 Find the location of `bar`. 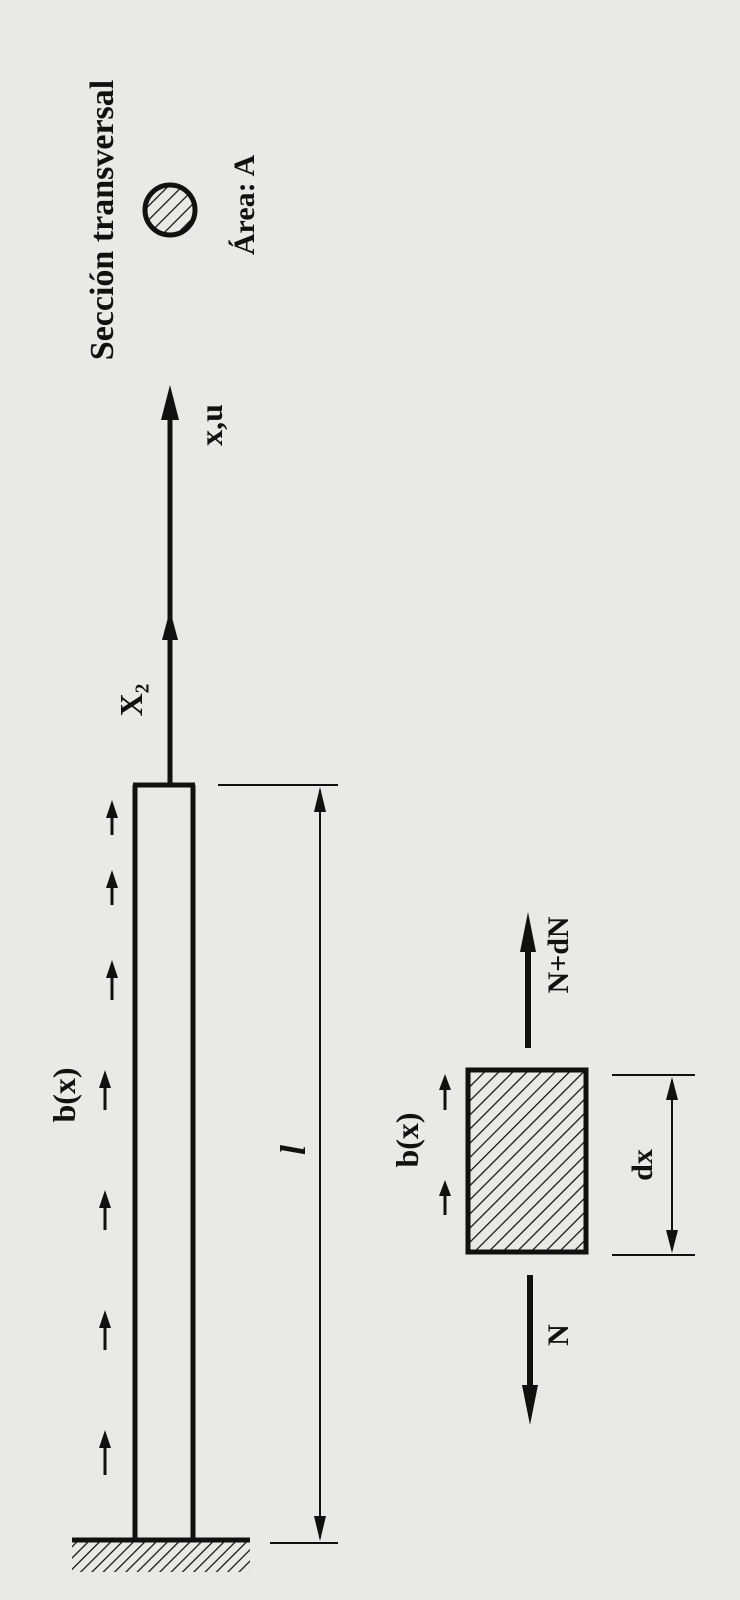

bar is located at coordinates (164, 1161).